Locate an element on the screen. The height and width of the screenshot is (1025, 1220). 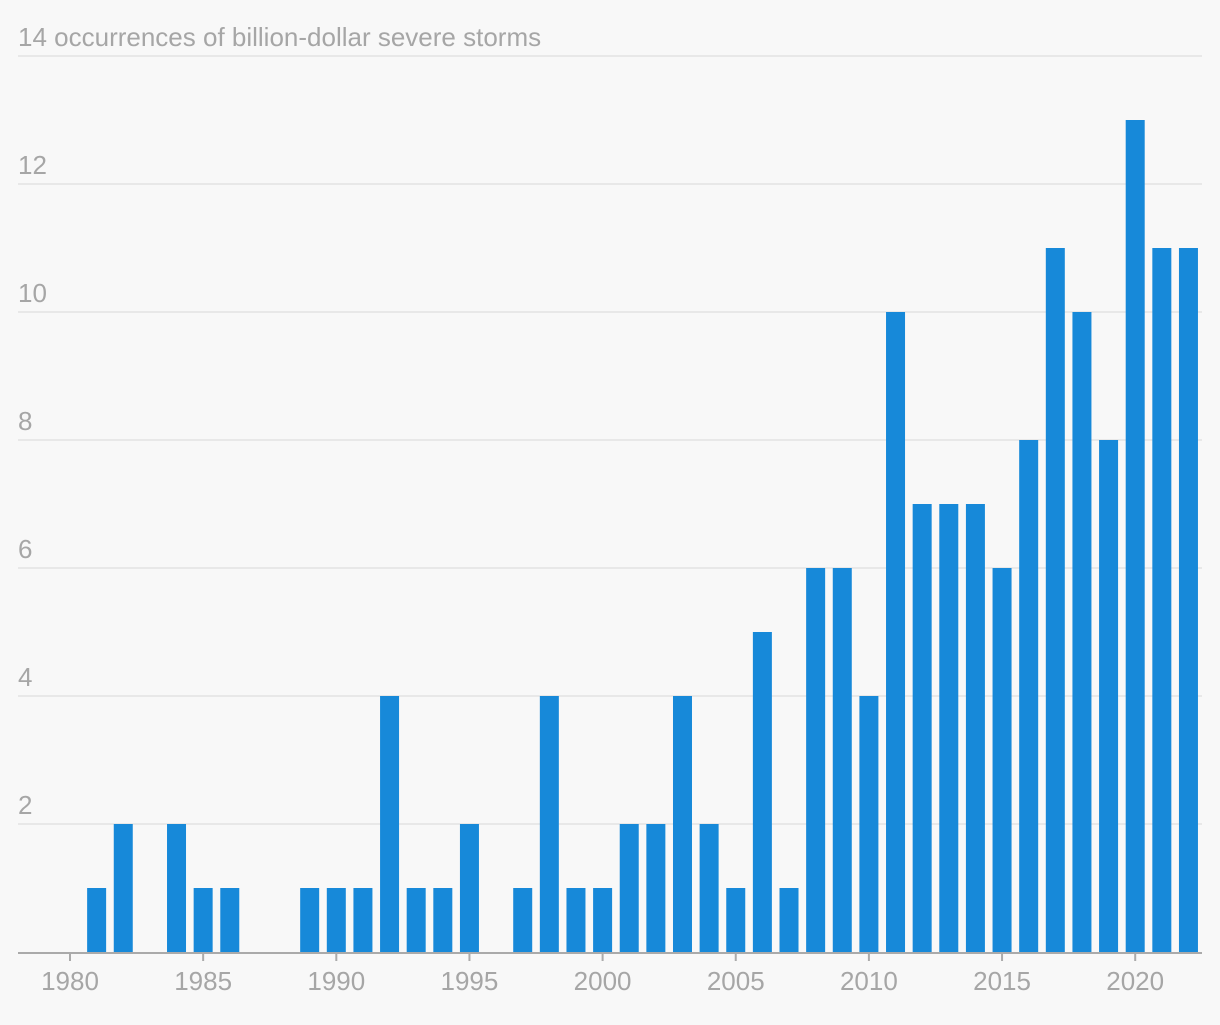
x-tick-label-2010: 2010 is located at coordinates (869, 981).